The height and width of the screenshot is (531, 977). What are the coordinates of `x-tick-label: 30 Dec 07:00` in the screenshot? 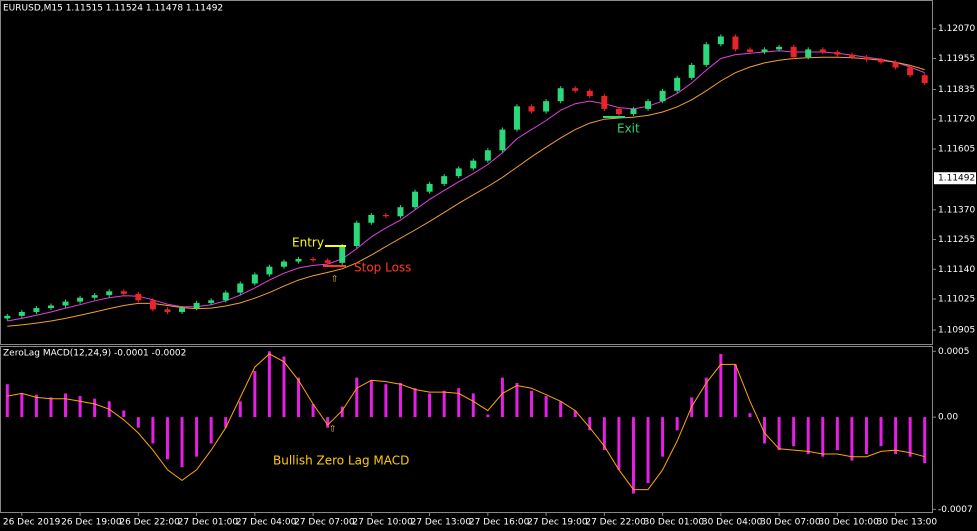 It's located at (790, 523).